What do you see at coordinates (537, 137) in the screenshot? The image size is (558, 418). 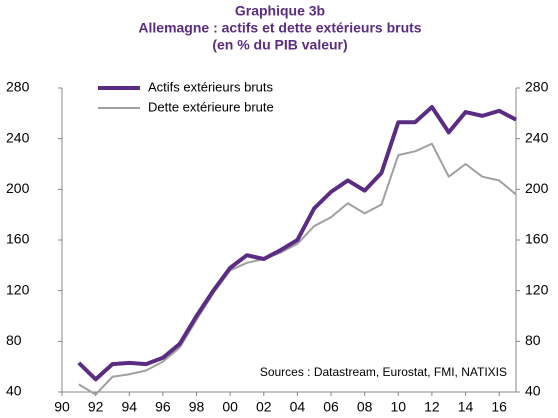 I see `y2-tick-label: 240` at bounding box center [537, 137].